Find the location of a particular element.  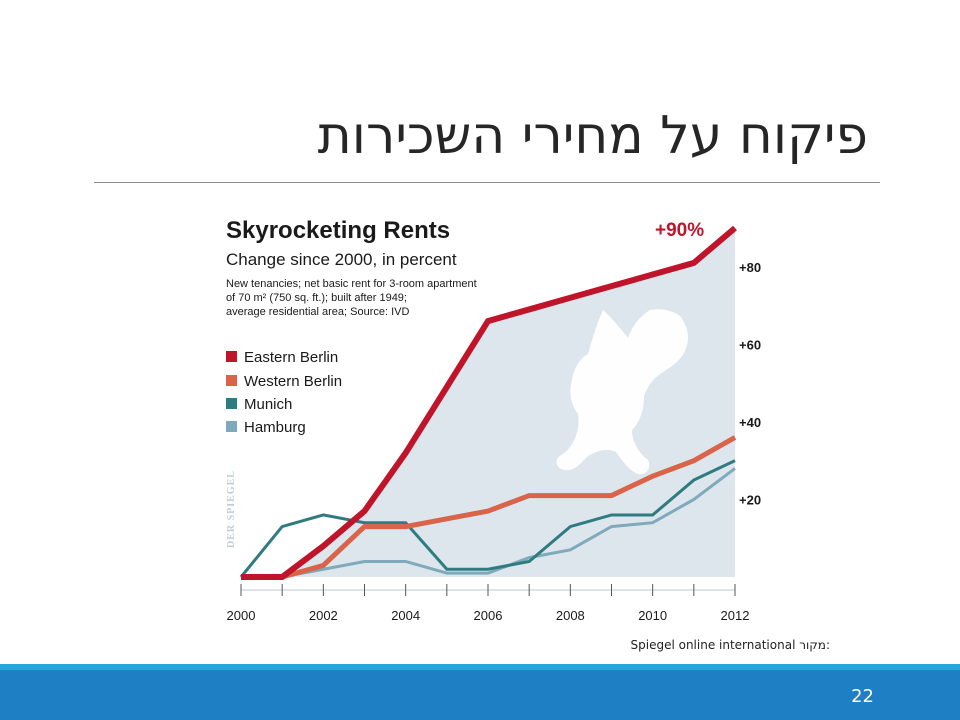

x-tick-label: 2000 is located at coordinates (241, 615).